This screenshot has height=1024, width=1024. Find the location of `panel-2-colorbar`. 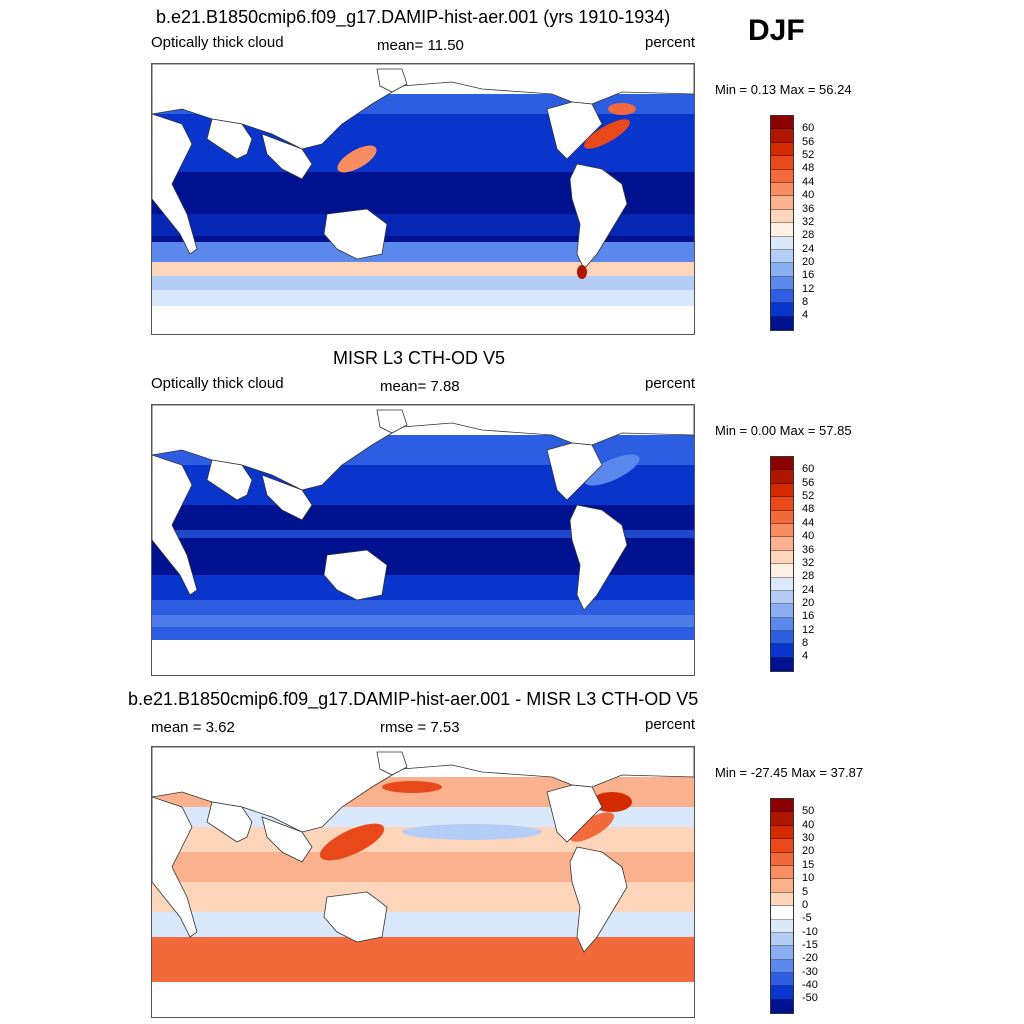

panel-2-colorbar is located at coordinates (782, 564).